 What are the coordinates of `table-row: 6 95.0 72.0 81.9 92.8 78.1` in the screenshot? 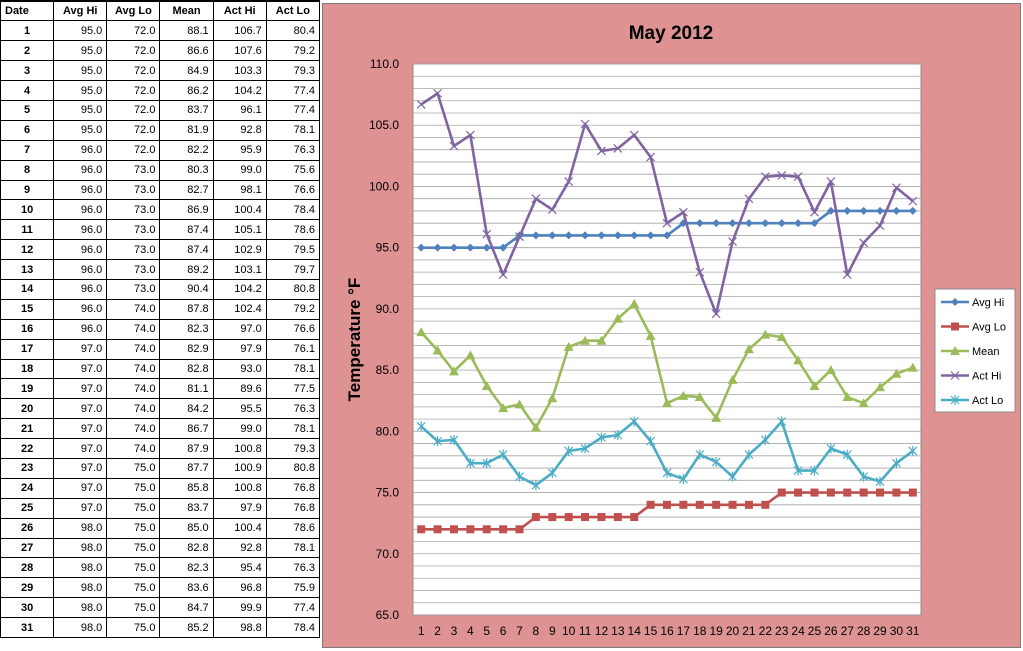 It's located at (160, 130).